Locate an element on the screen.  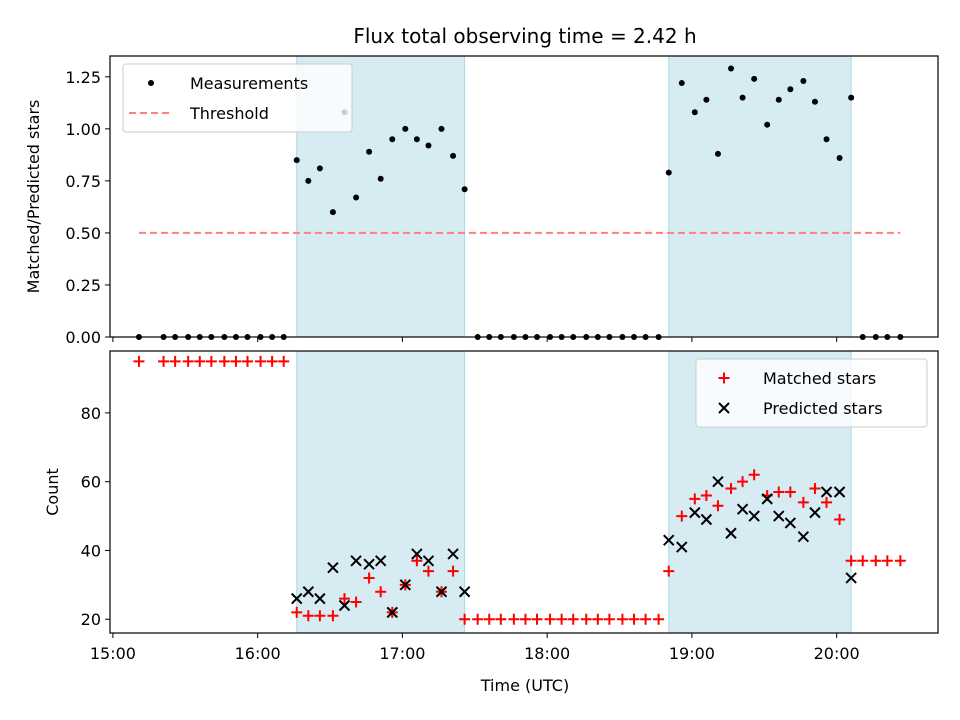
legend-label: Predicted stars is located at coordinates (823, 408).